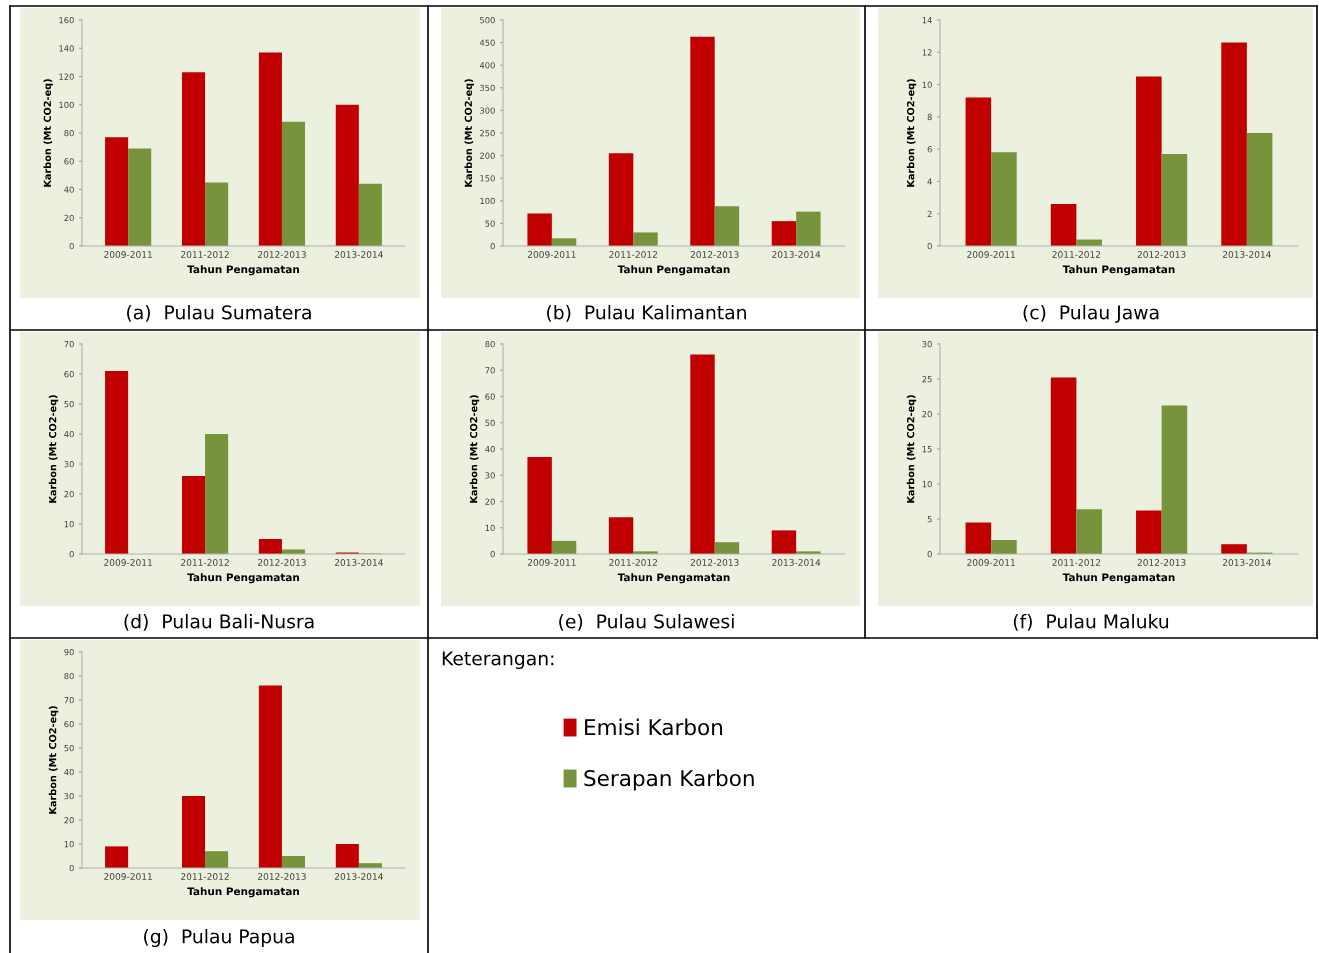 The height and width of the screenshot is (953, 1319). Describe the element at coordinates (927, 20) in the screenshot. I see `y-tick-label: 14` at that location.